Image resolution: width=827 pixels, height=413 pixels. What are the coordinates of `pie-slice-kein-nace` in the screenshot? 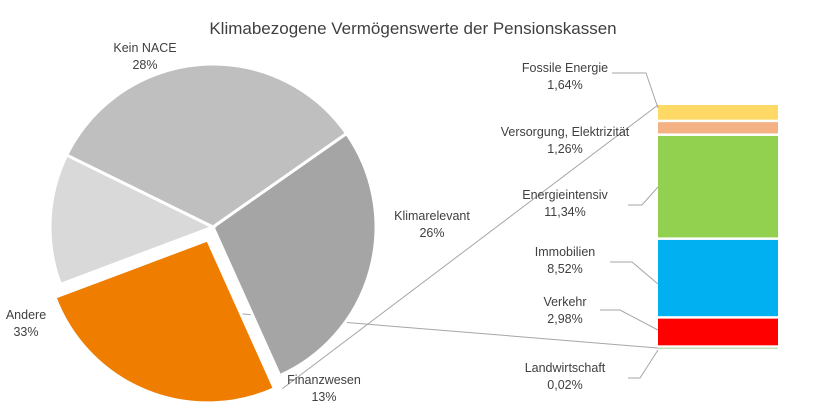 It's located at (294, 254).